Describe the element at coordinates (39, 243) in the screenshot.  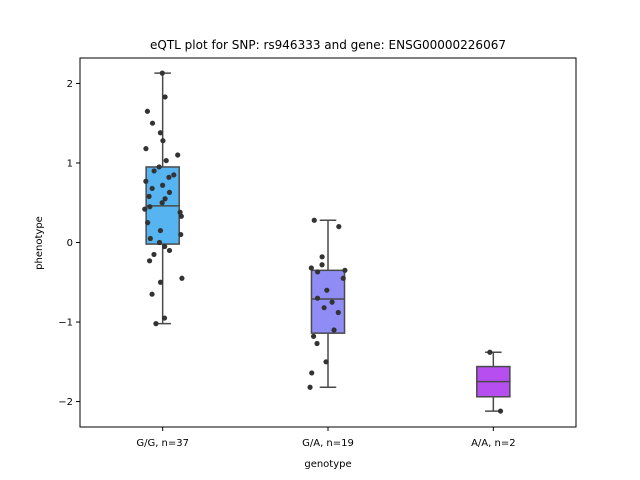
I see `y-axis-label: phenotype` at that location.